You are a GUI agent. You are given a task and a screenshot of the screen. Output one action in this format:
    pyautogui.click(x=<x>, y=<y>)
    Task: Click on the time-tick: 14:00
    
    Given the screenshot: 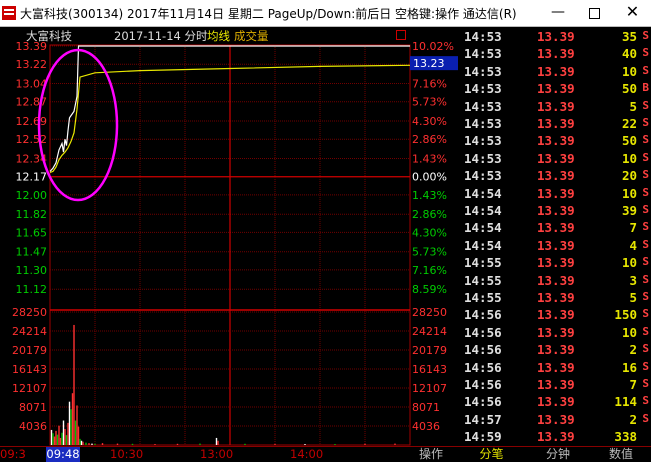 What is the action you would take?
    pyautogui.click(x=307, y=454)
    